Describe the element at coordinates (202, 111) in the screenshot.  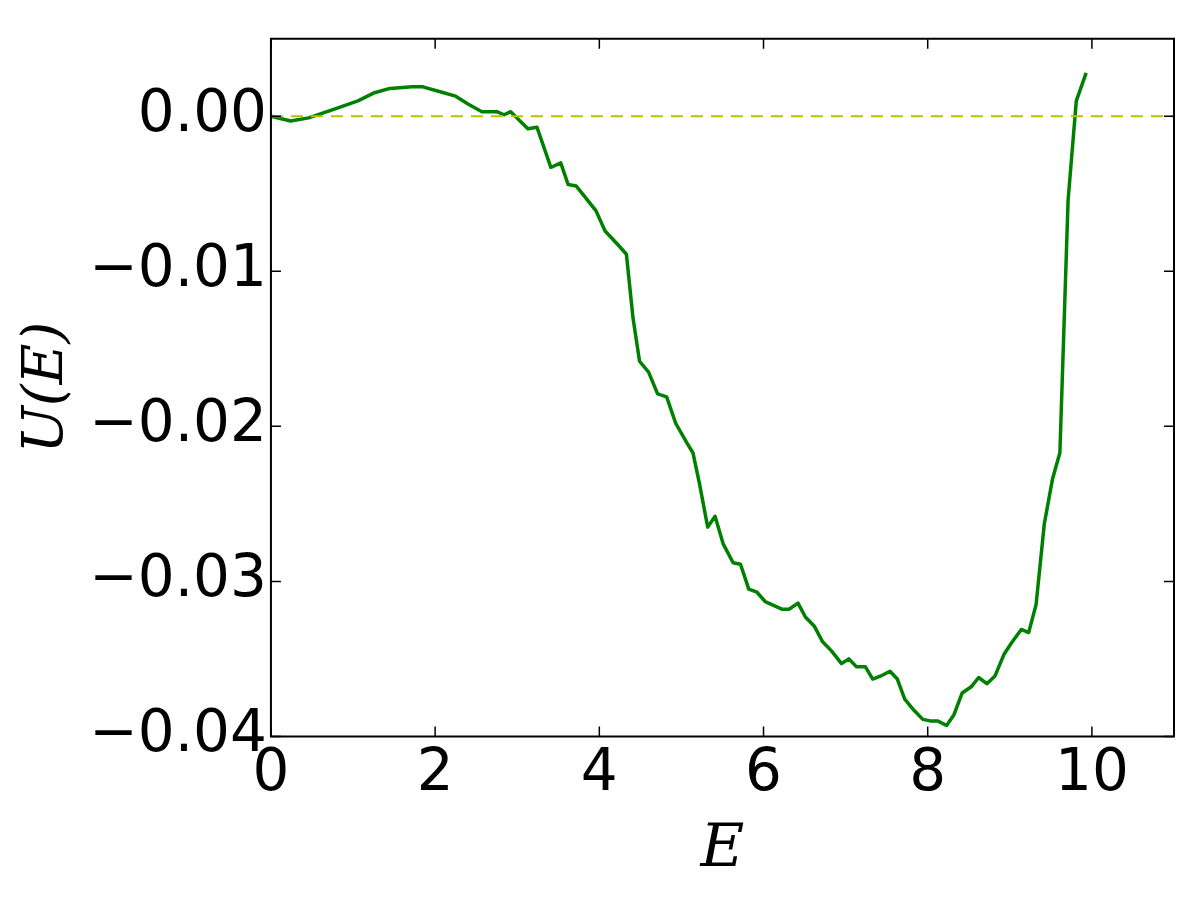
I see `y-tick-label: 0.00` at that location.